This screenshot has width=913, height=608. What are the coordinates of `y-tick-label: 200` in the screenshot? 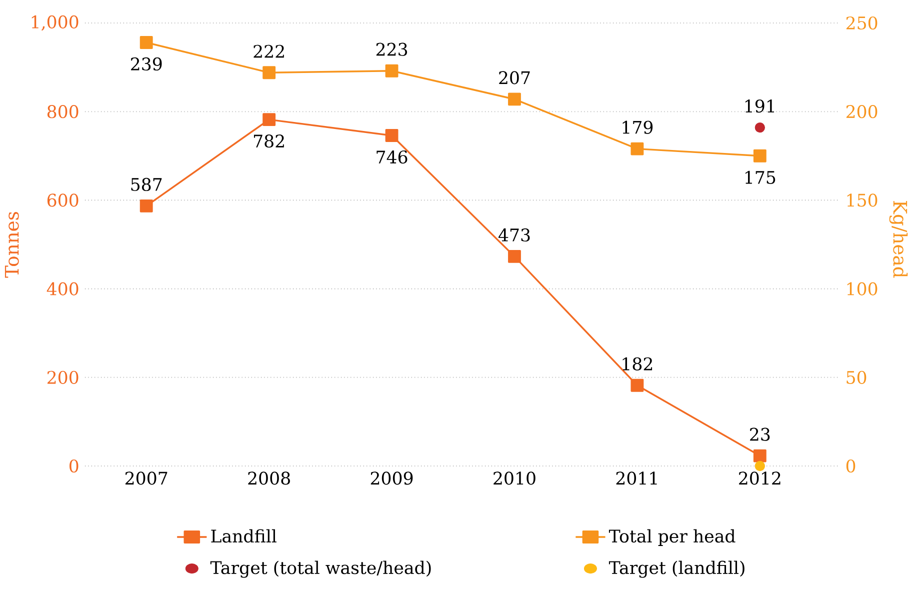 It's located at (62, 377).